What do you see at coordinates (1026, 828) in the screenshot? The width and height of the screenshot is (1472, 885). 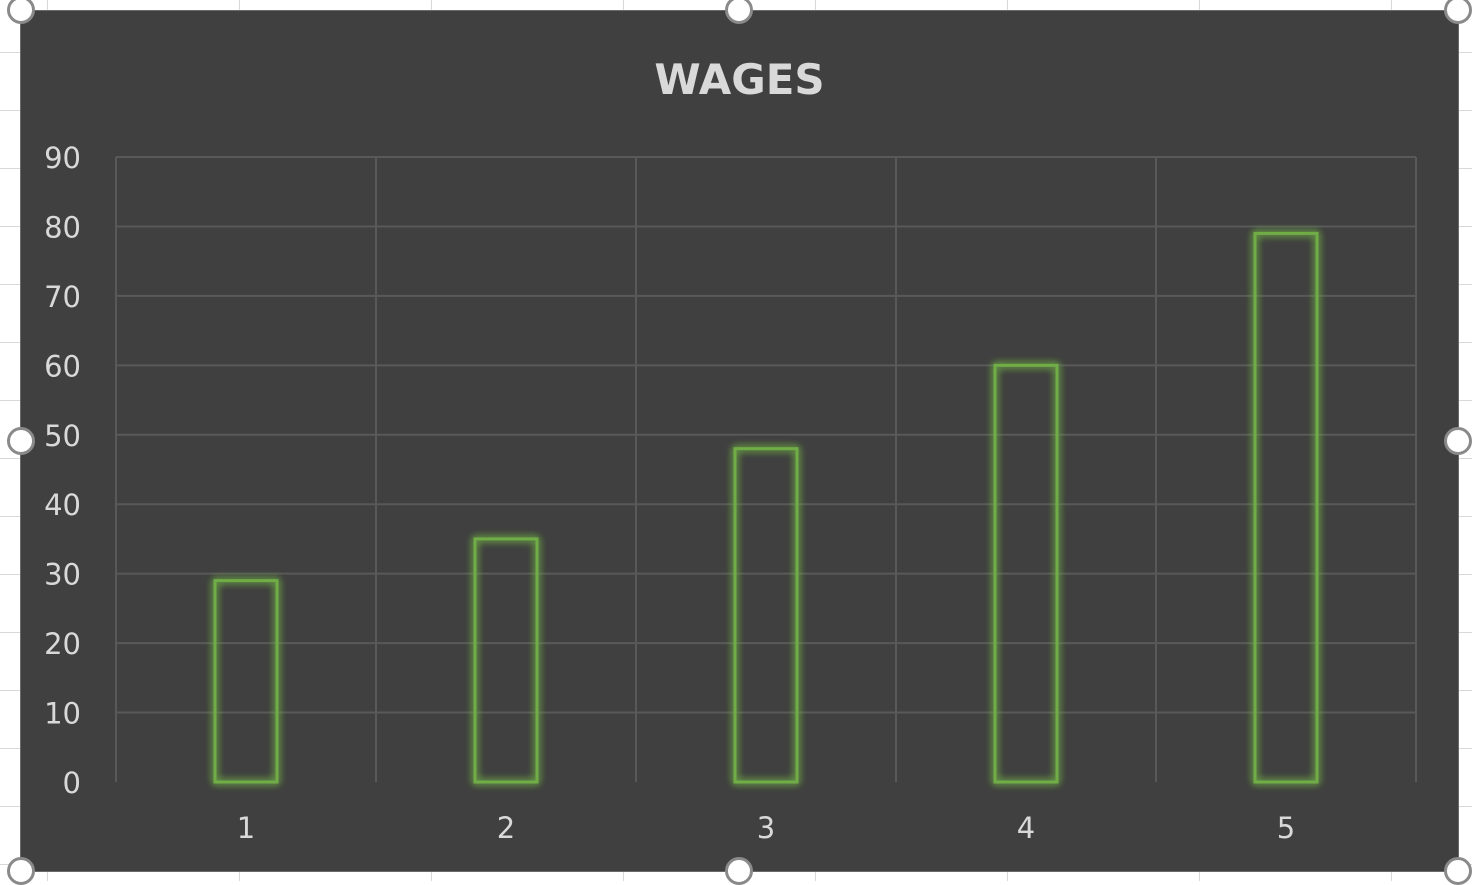 I see `x-tick-label: 4` at bounding box center [1026, 828].